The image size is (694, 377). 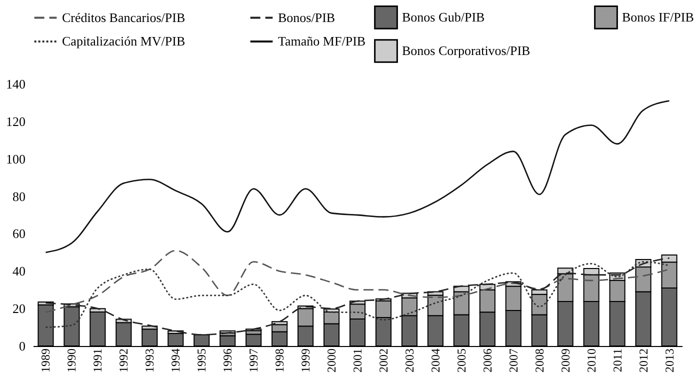 I want to click on x-tick-label: 1989, so click(x=45, y=360).